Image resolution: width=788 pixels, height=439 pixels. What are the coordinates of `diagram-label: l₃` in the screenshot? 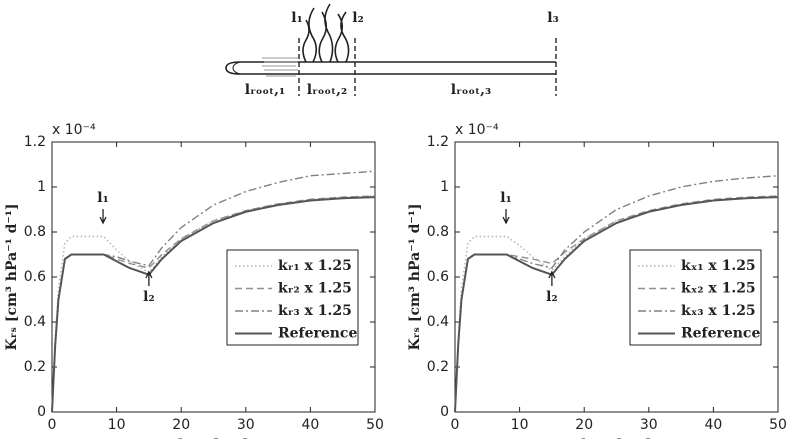 It's located at (552, 18).